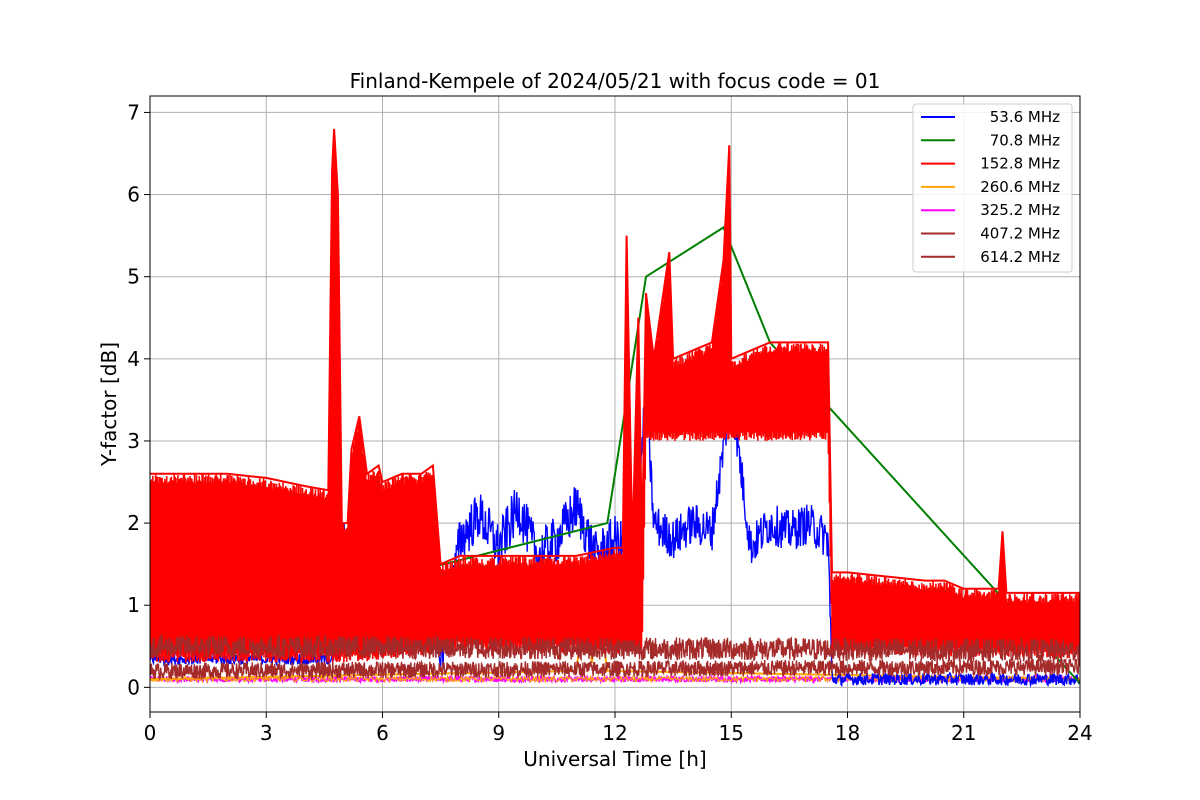 The width and height of the screenshot is (1200, 800). I want to click on x-tick-label: 3, so click(266, 733).